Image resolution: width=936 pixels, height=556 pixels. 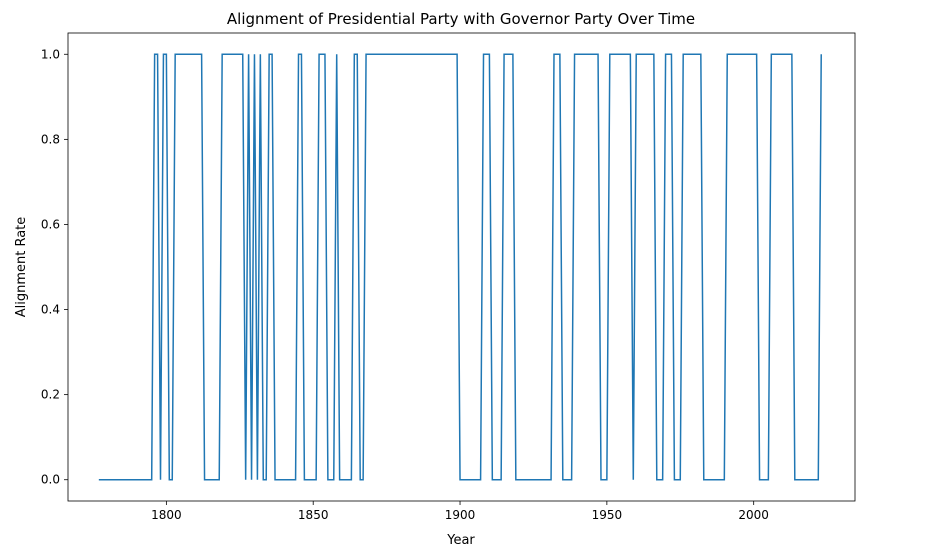 I want to click on y-tick-label: 1.0, so click(x=50, y=54).